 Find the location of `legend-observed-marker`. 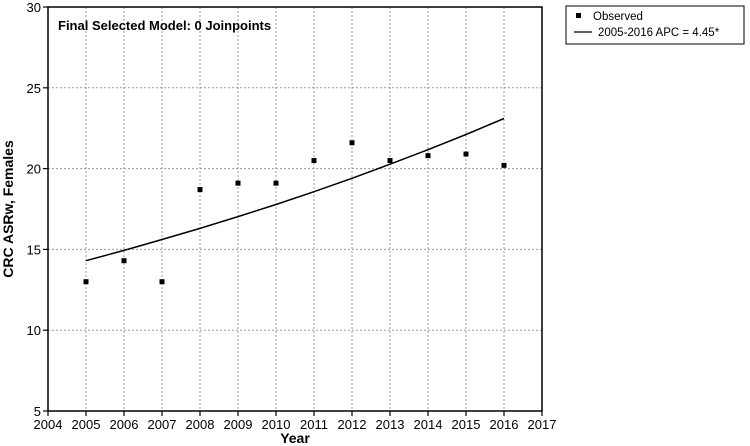

legend-observed-marker is located at coordinates (578, 15).